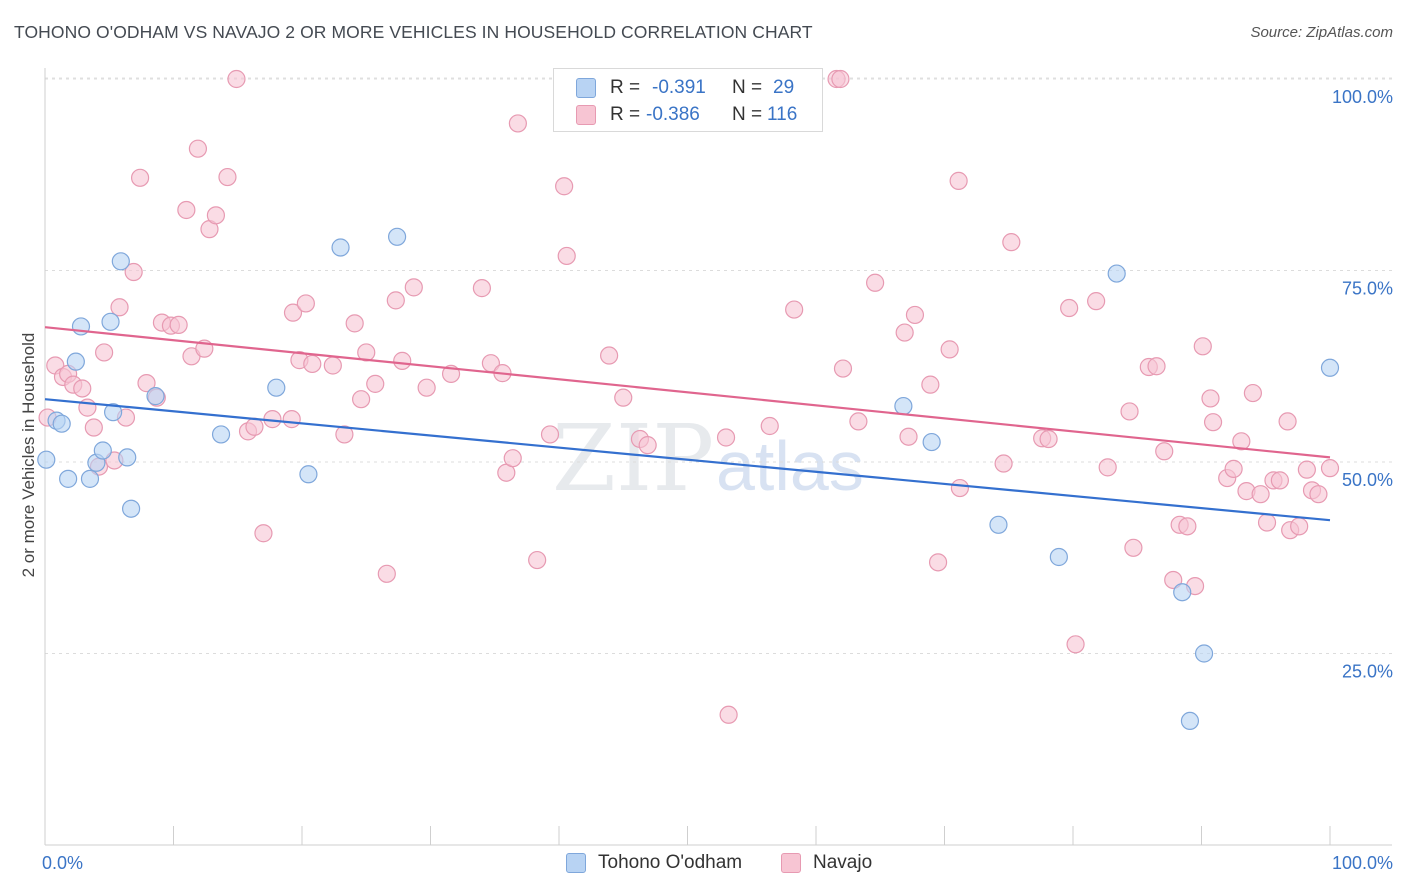 The image size is (1406, 892). What do you see at coordinates (1367, 672) in the screenshot?
I see `y-tick-label: 25.0%` at bounding box center [1367, 672].